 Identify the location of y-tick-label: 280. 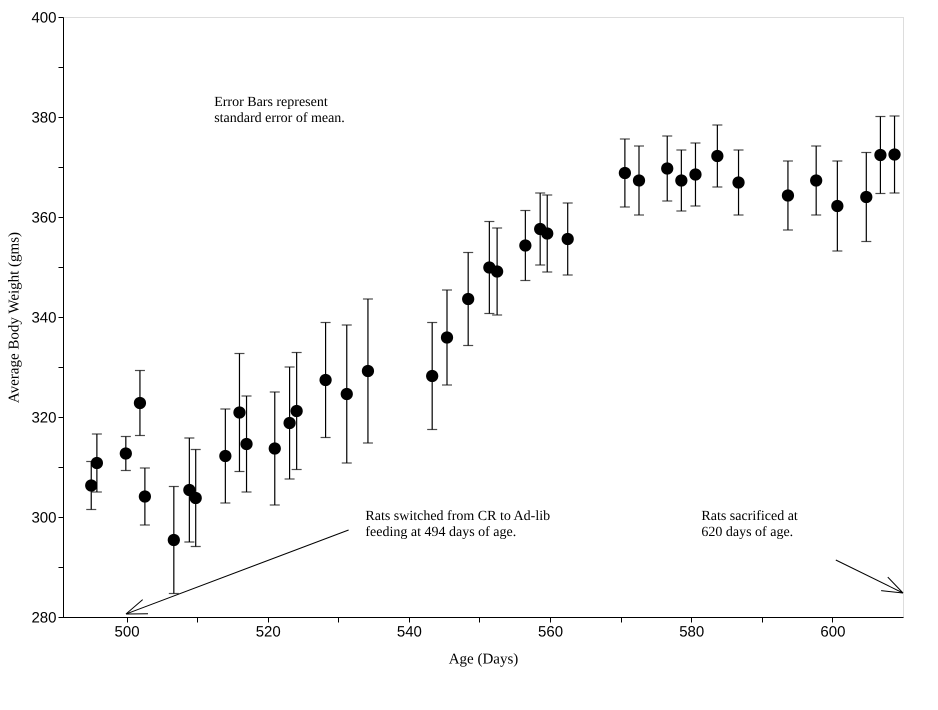
(43, 618).